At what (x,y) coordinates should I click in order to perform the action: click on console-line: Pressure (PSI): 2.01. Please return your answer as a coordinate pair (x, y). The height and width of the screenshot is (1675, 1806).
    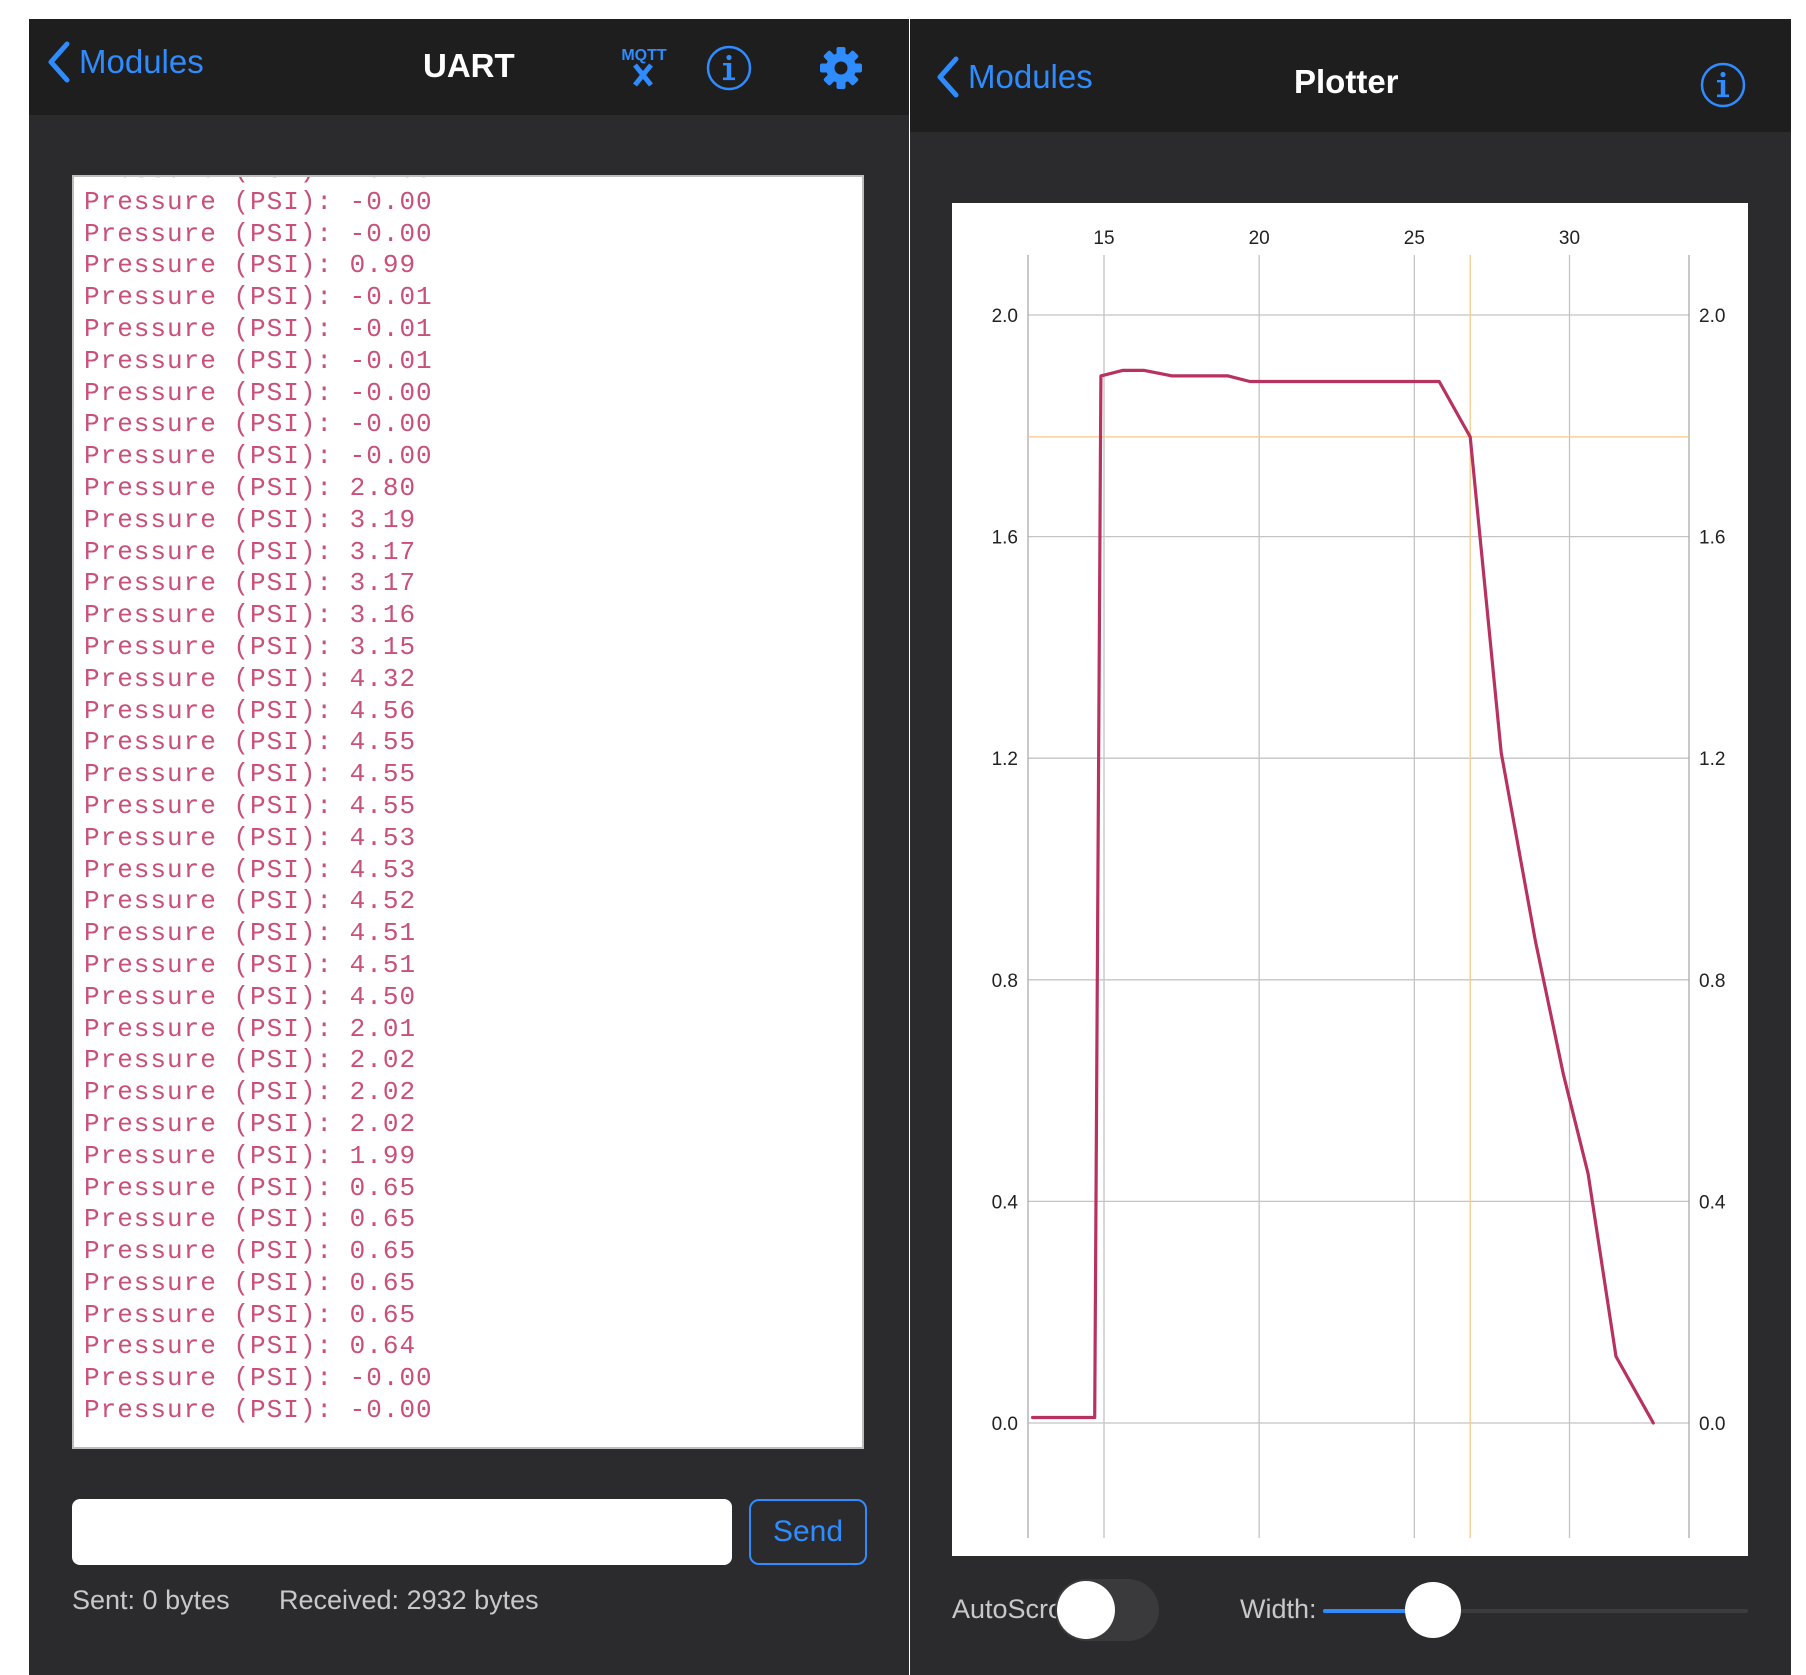
    Looking at the image, I should click on (250, 1028).